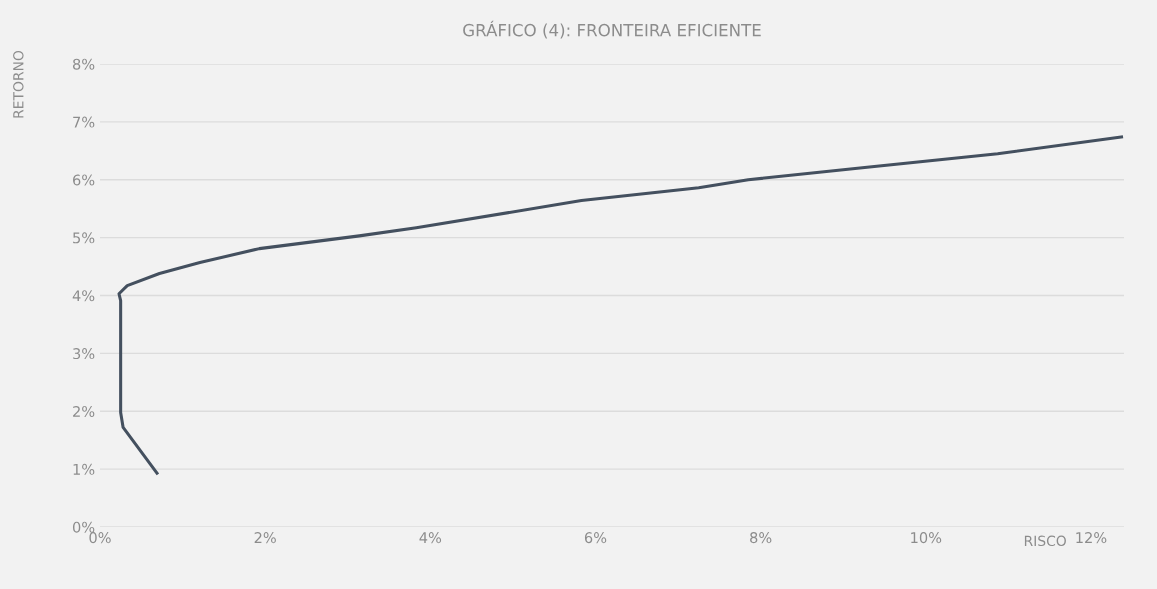  Describe the element at coordinates (84, 238) in the screenshot. I see `y-tick-label: 5%` at that location.